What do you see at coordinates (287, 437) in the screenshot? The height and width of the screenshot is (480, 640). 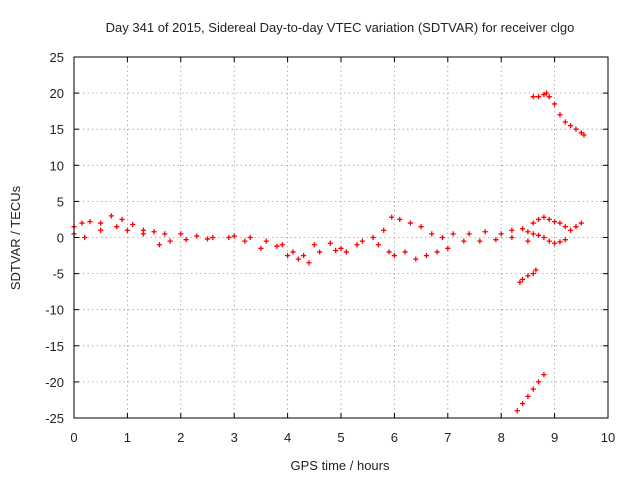 I see `x-tick-label: 4` at bounding box center [287, 437].